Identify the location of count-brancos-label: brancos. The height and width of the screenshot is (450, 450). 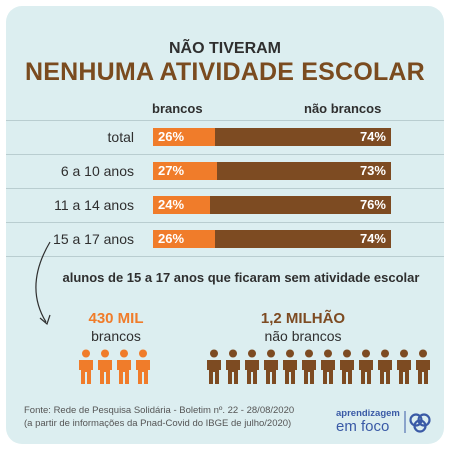
(116, 336).